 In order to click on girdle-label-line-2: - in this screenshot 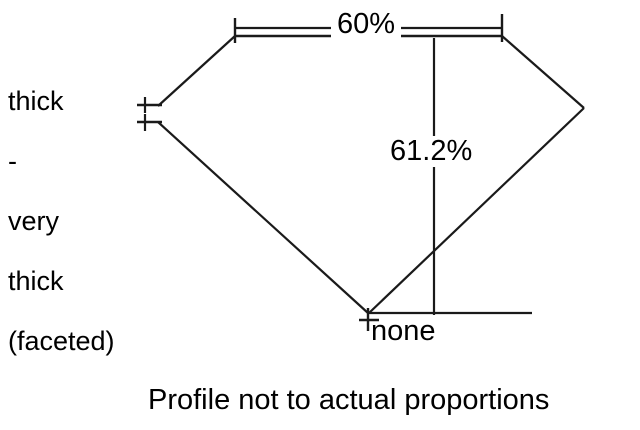, I will do `click(12, 161)`.